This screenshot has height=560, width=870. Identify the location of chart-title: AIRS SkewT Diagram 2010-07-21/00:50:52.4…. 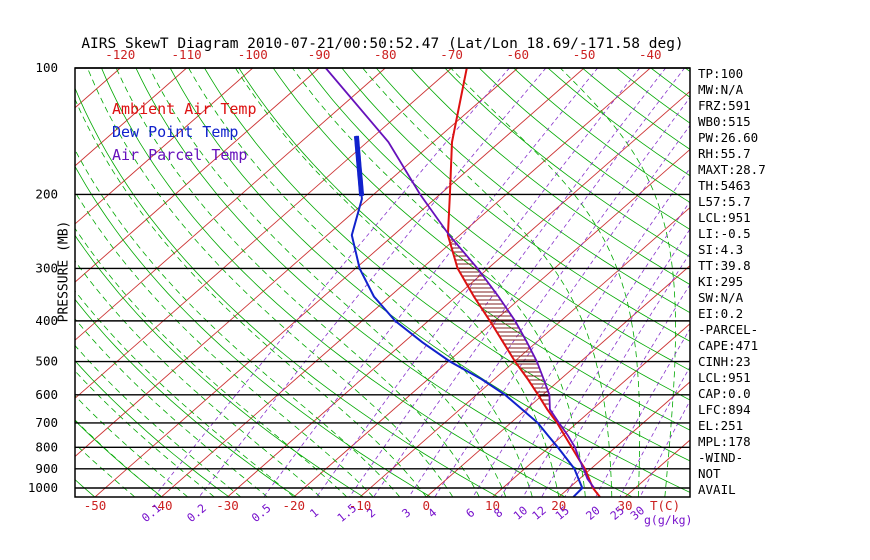
(382, 44).